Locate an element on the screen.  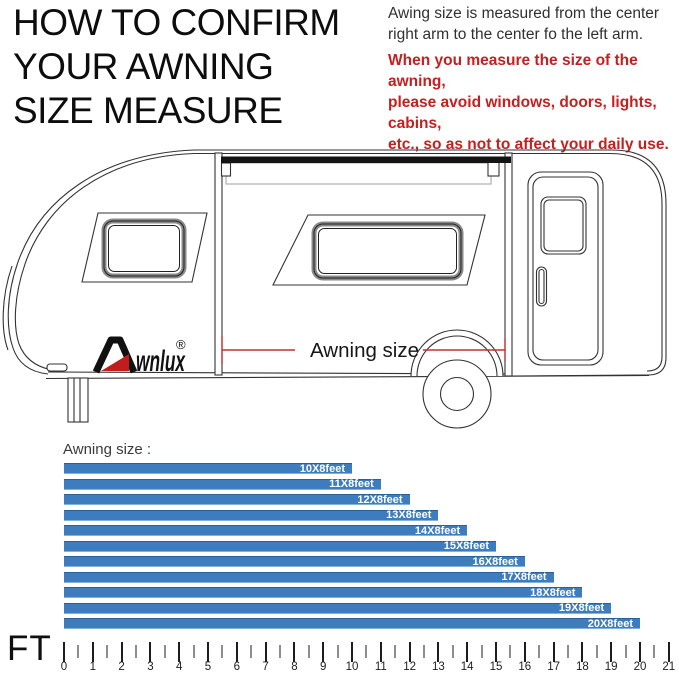
registered-mark: ® is located at coordinates (181, 344).